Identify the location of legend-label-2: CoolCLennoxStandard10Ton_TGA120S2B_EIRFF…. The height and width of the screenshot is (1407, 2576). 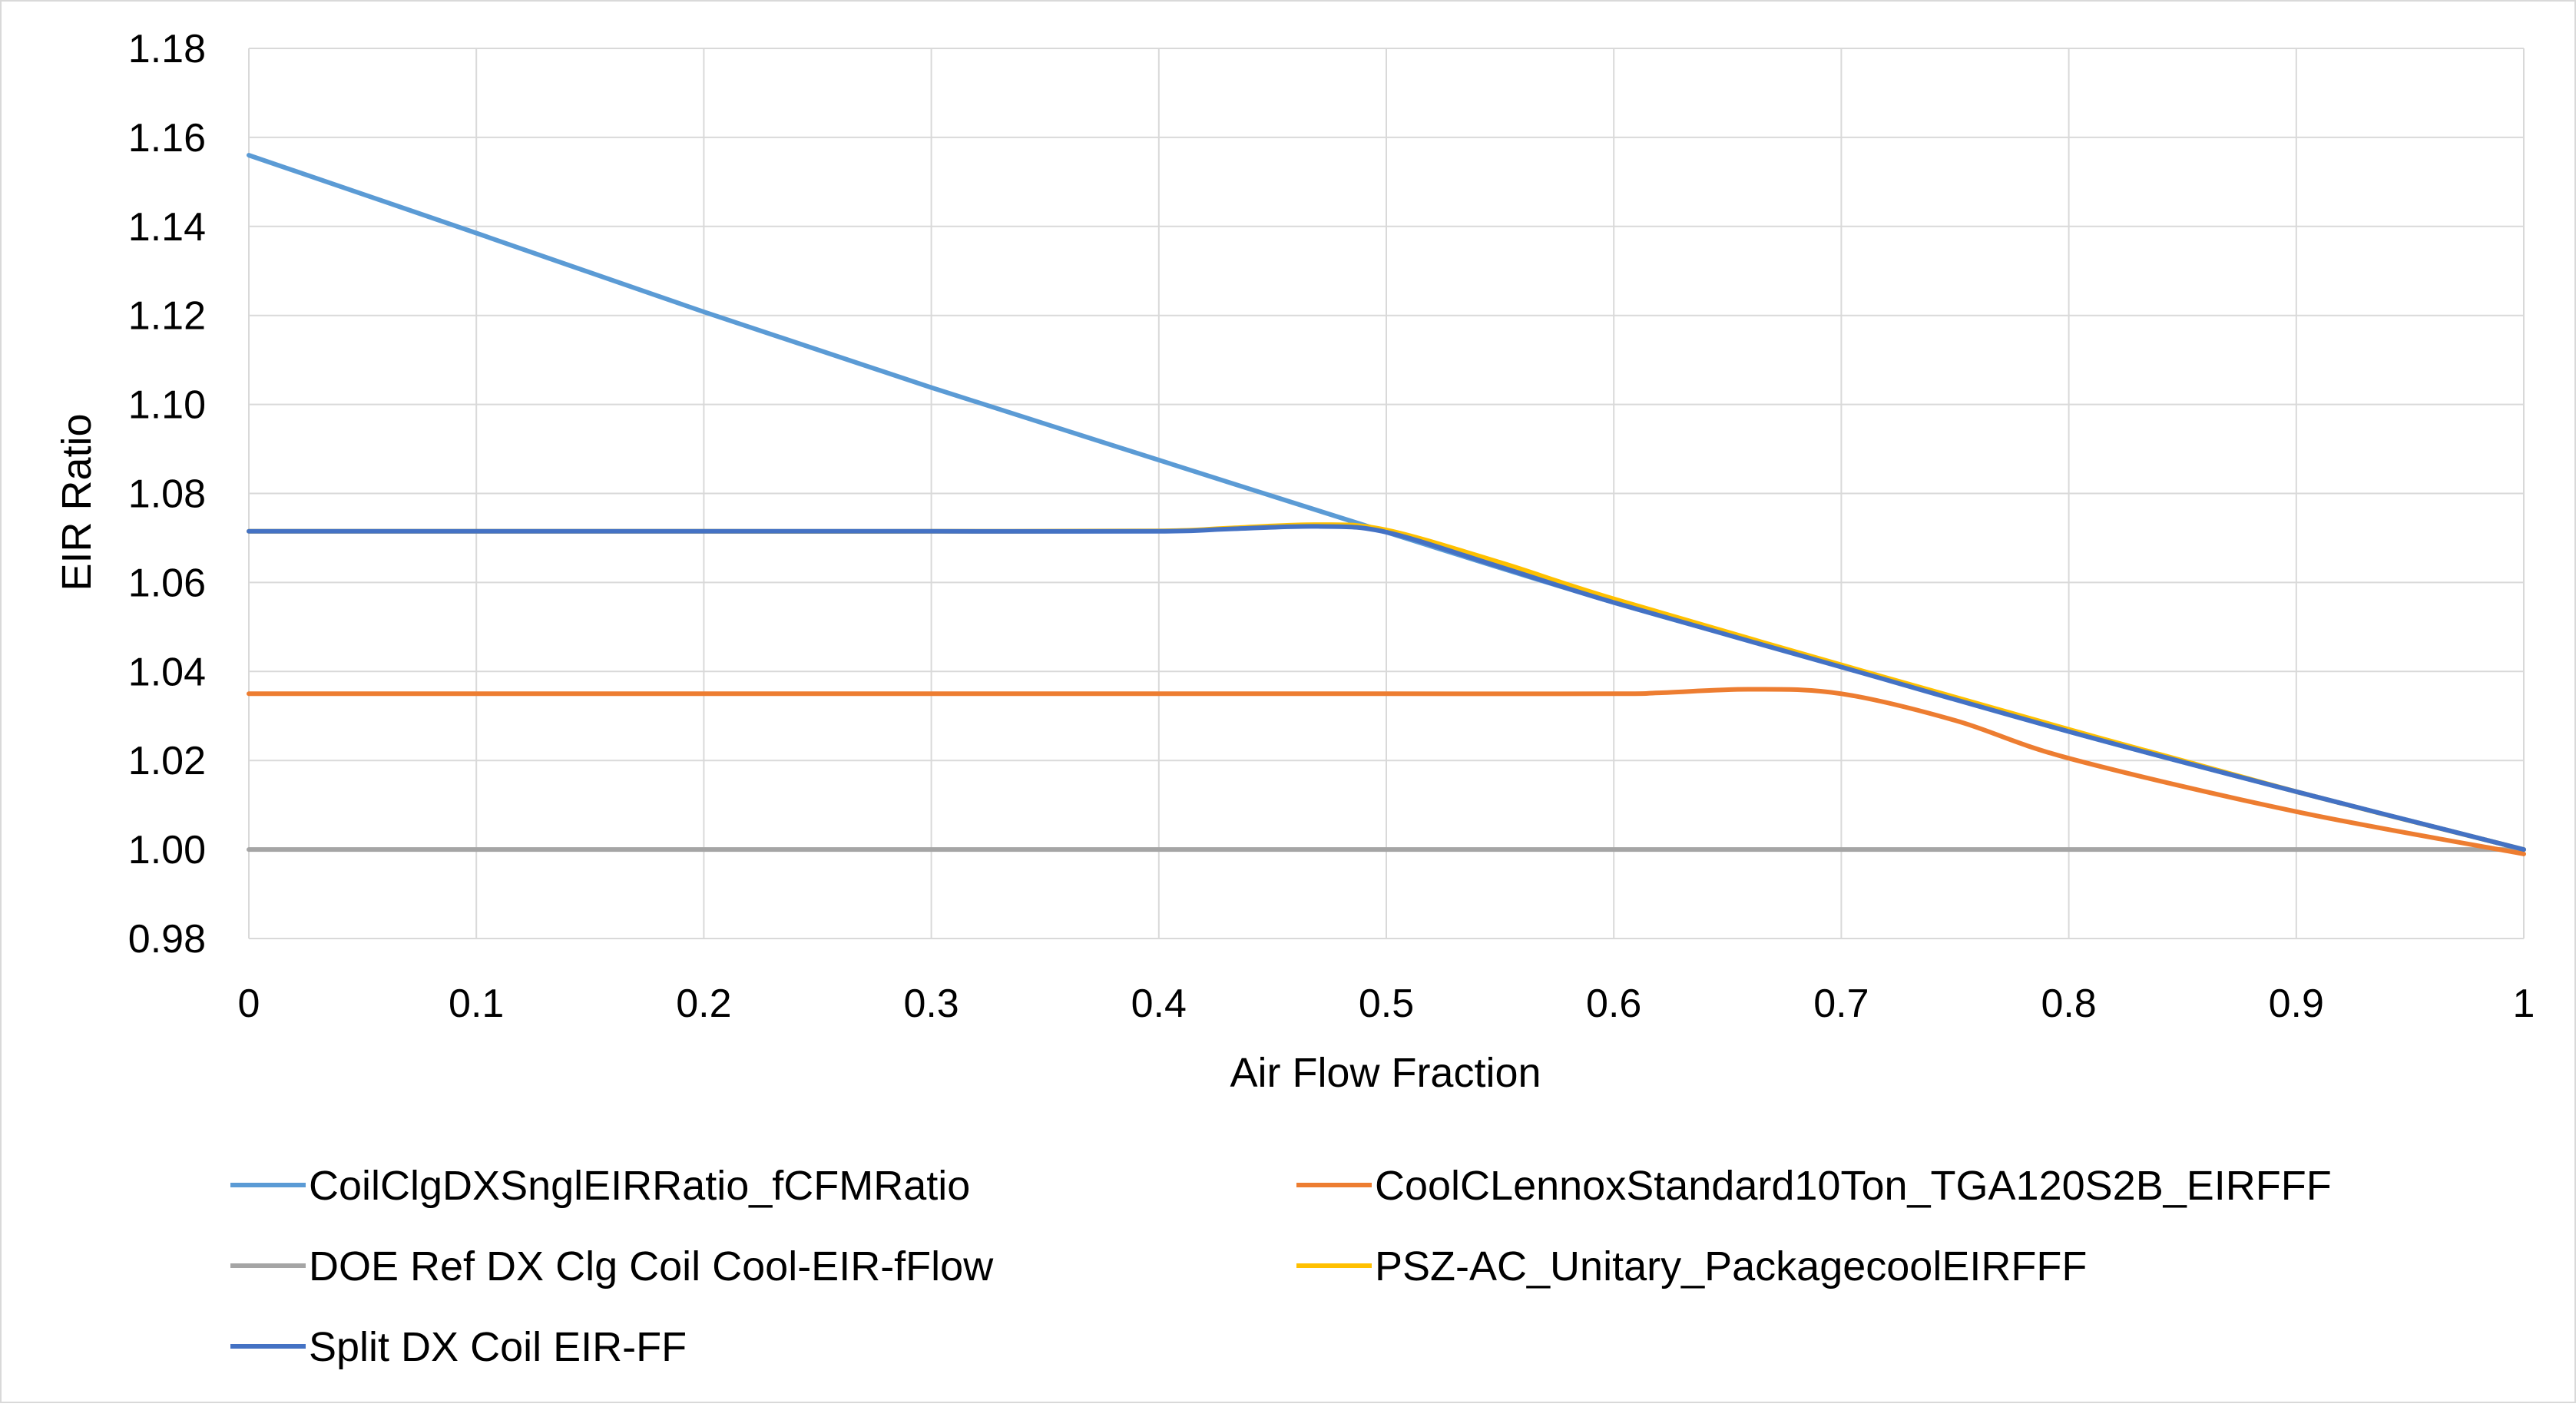
(1854, 1186).